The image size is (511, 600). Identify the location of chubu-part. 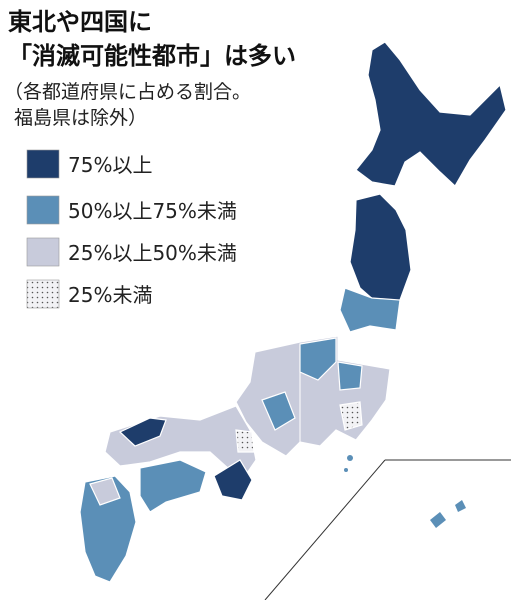
(278, 411).